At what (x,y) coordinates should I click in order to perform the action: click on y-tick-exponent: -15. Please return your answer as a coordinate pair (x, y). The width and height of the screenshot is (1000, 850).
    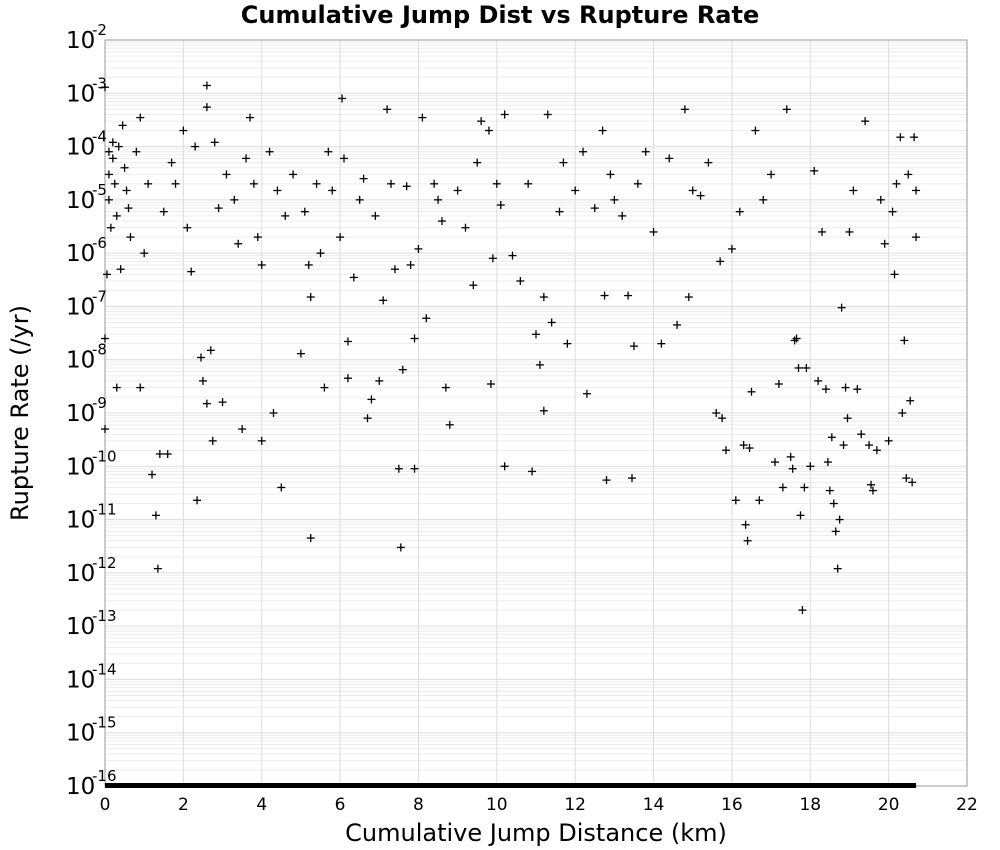
    Looking at the image, I should click on (104, 723).